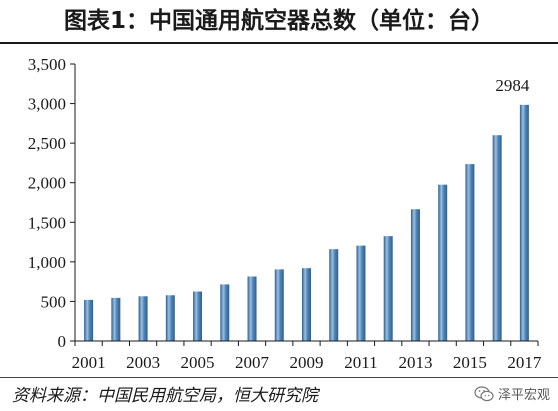 The image size is (558, 411). I want to click on data-label-2017: 2984, so click(512, 85).